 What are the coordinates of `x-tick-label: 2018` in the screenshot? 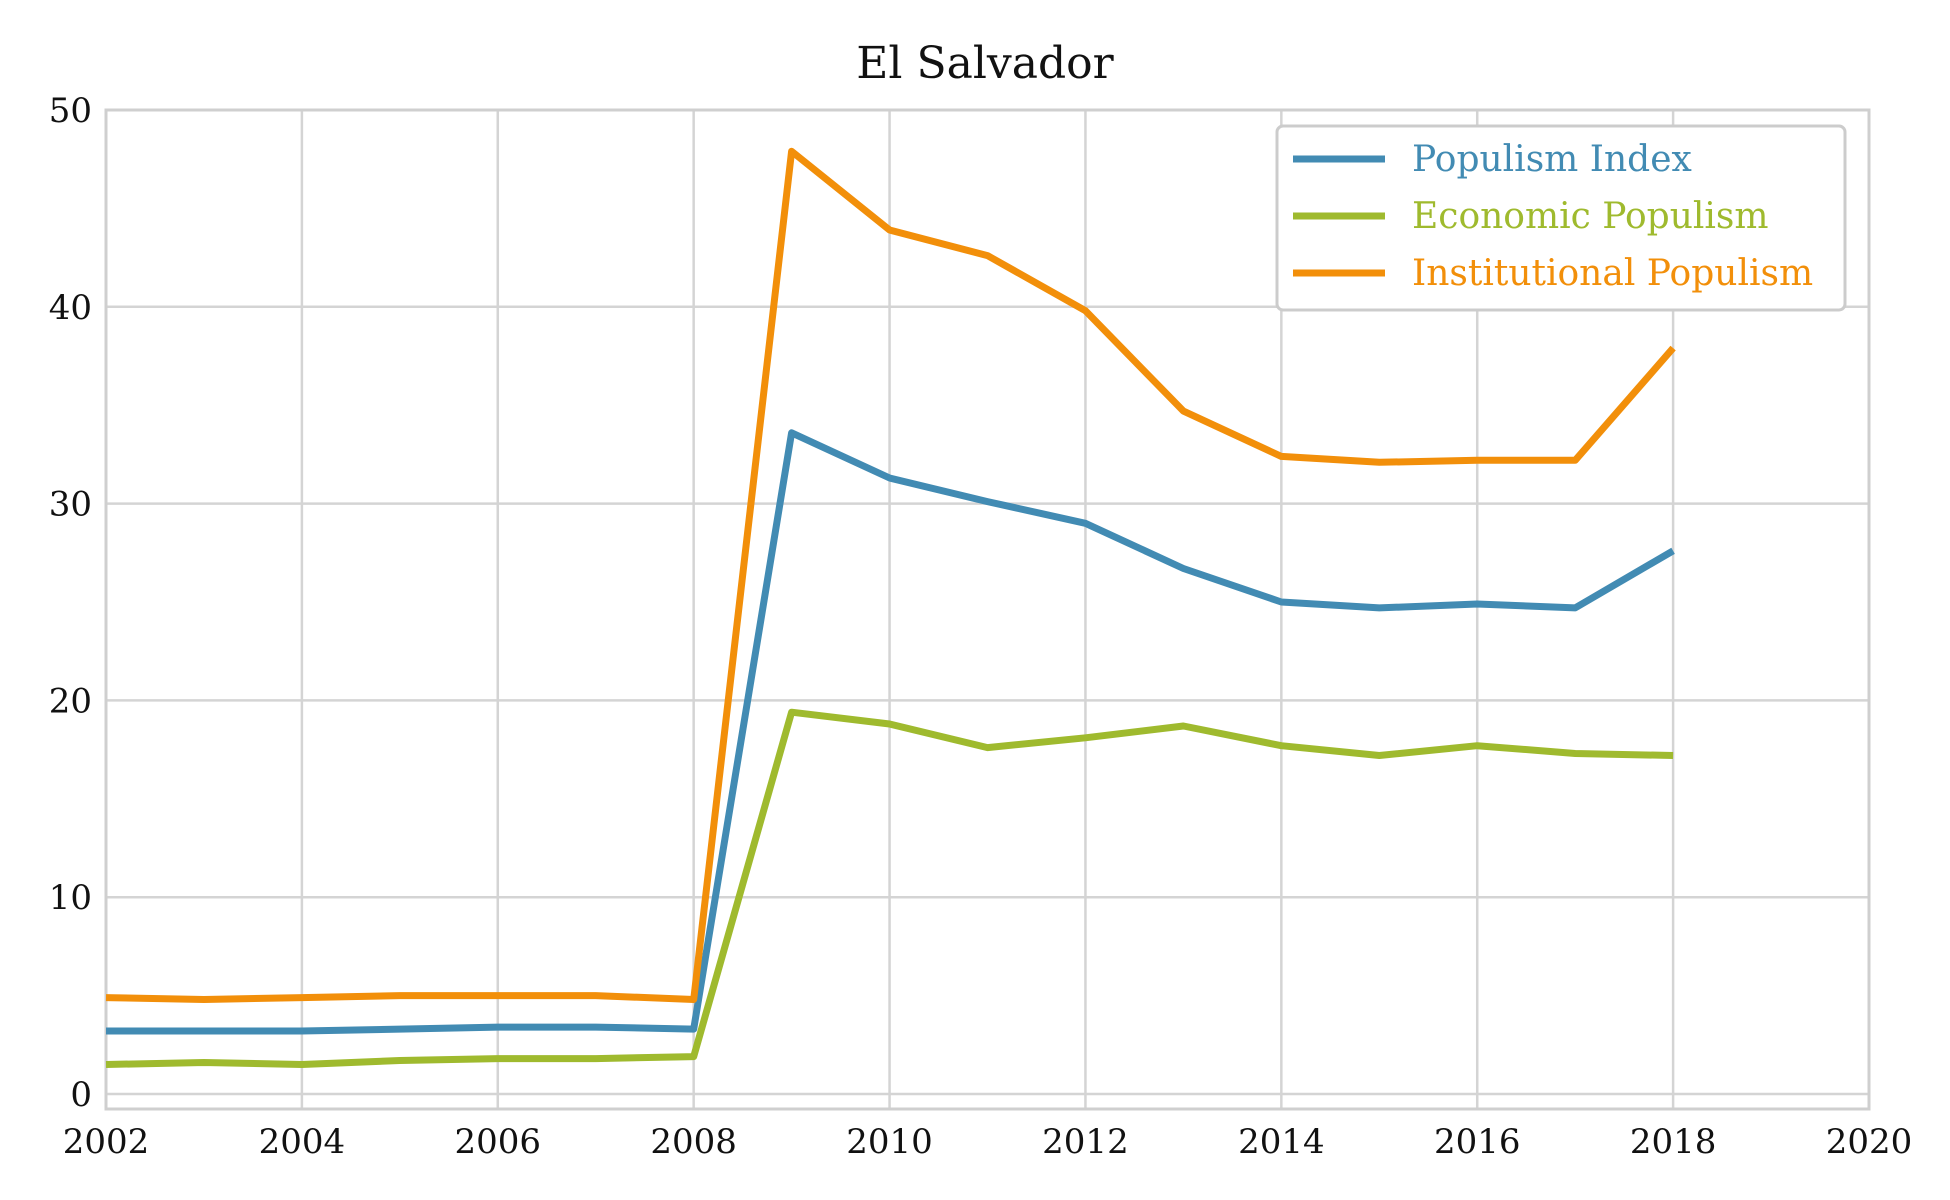 It's located at (1673, 1142).